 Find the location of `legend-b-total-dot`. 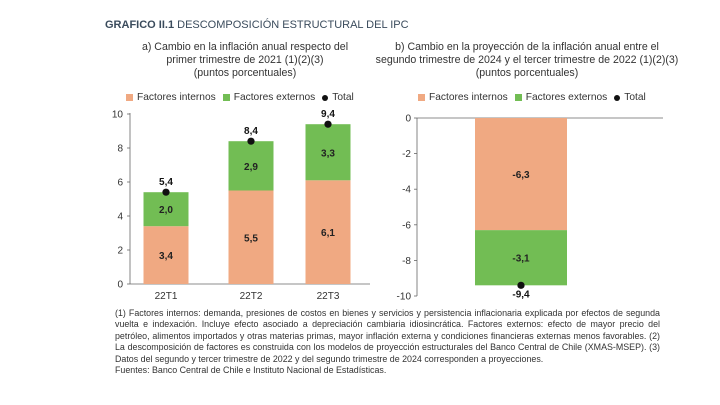

legend-b-total-dot is located at coordinates (617, 97).